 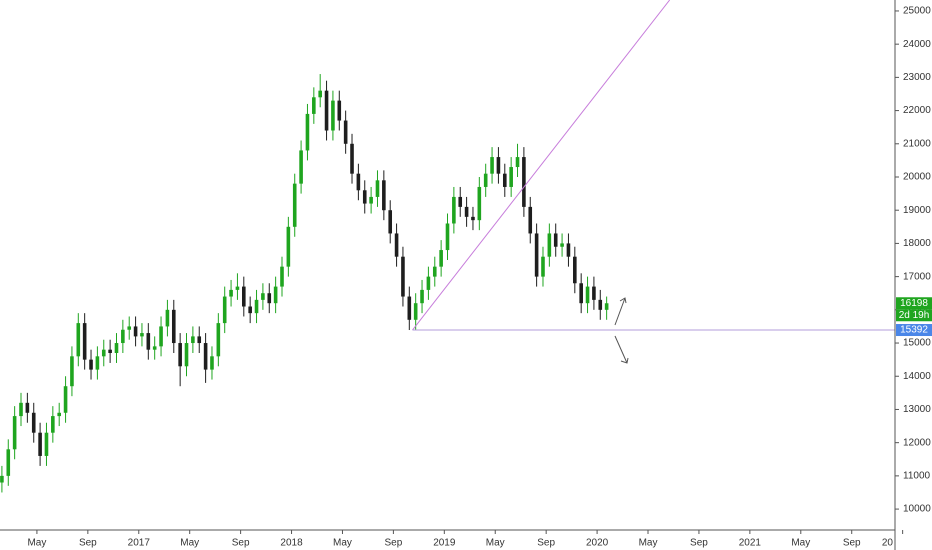 What do you see at coordinates (917, 210) in the screenshot?
I see `y-tick-label: 19000` at bounding box center [917, 210].